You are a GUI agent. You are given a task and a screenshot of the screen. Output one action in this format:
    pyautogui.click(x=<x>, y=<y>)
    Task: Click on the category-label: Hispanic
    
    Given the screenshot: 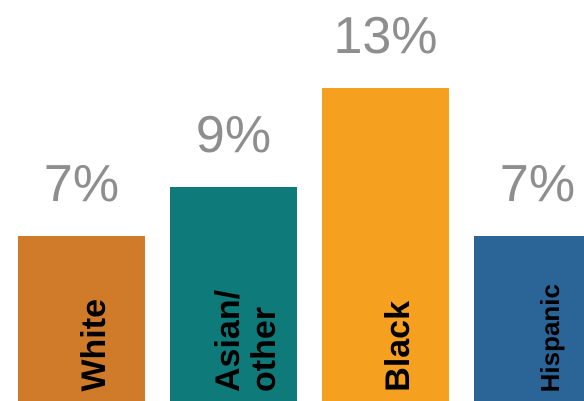 What is the action you would take?
    pyautogui.click(x=549, y=337)
    